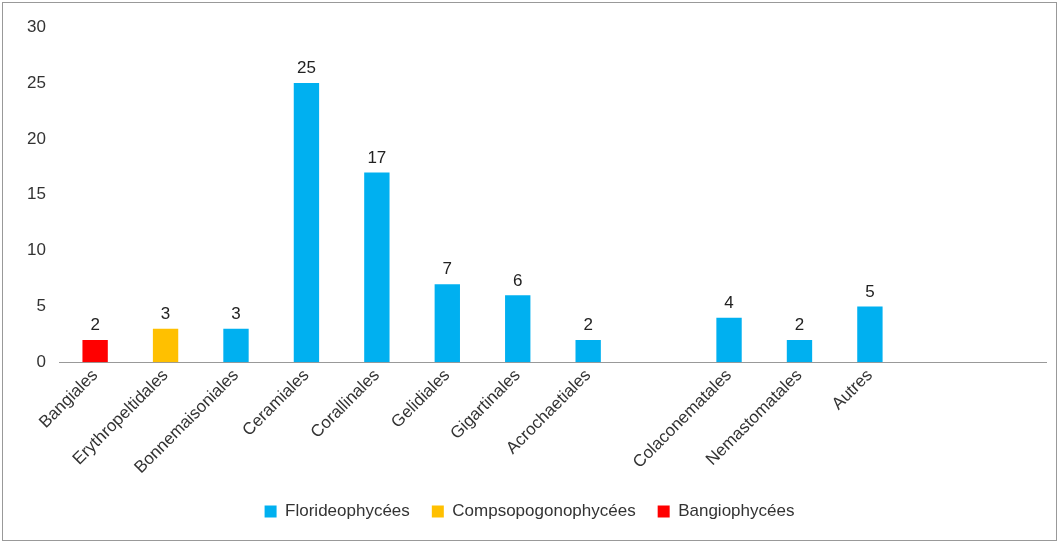 This screenshot has width=1061, height=545. What do you see at coordinates (347, 511) in the screenshot?
I see `legend-label: Florideophycées` at bounding box center [347, 511].